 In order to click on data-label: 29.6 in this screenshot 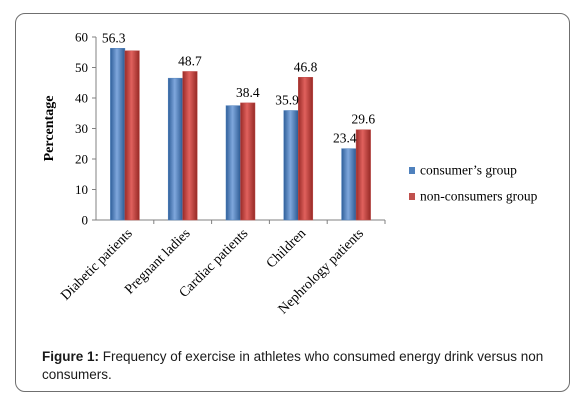, I will do `click(364, 119)`.